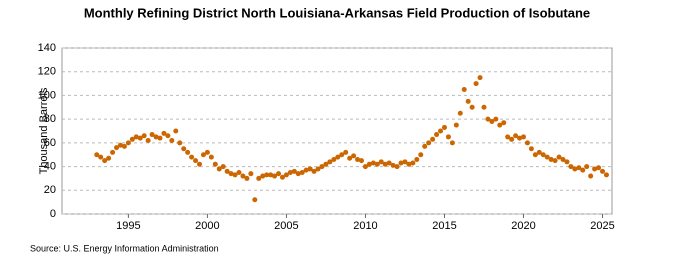 The image size is (675, 275). Describe the element at coordinates (47, 95) in the screenshot. I see `y-tick-label: 100` at that location.